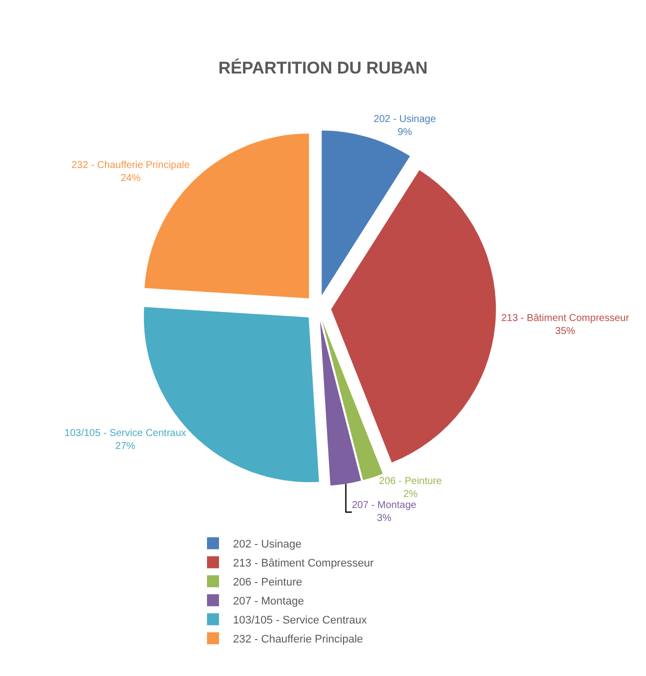 Image resolution: width=646 pixels, height=676 pixels. Describe the element at coordinates (405, 119) in the screenshot. I see `slice-label: 202 - Usinage` at that location.